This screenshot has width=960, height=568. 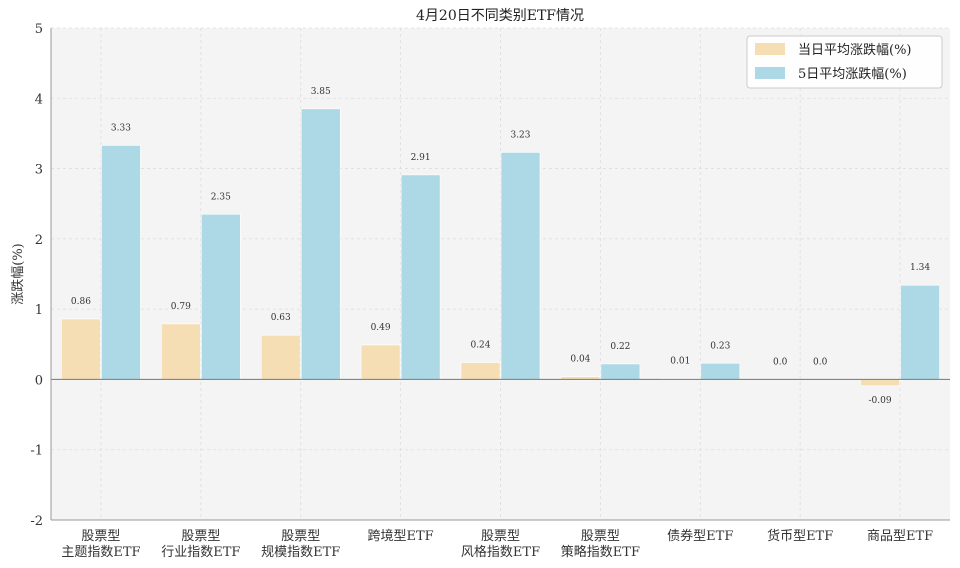 I want to click on x-tick-label: 风格指数ETF, so click(x=500, y=552).